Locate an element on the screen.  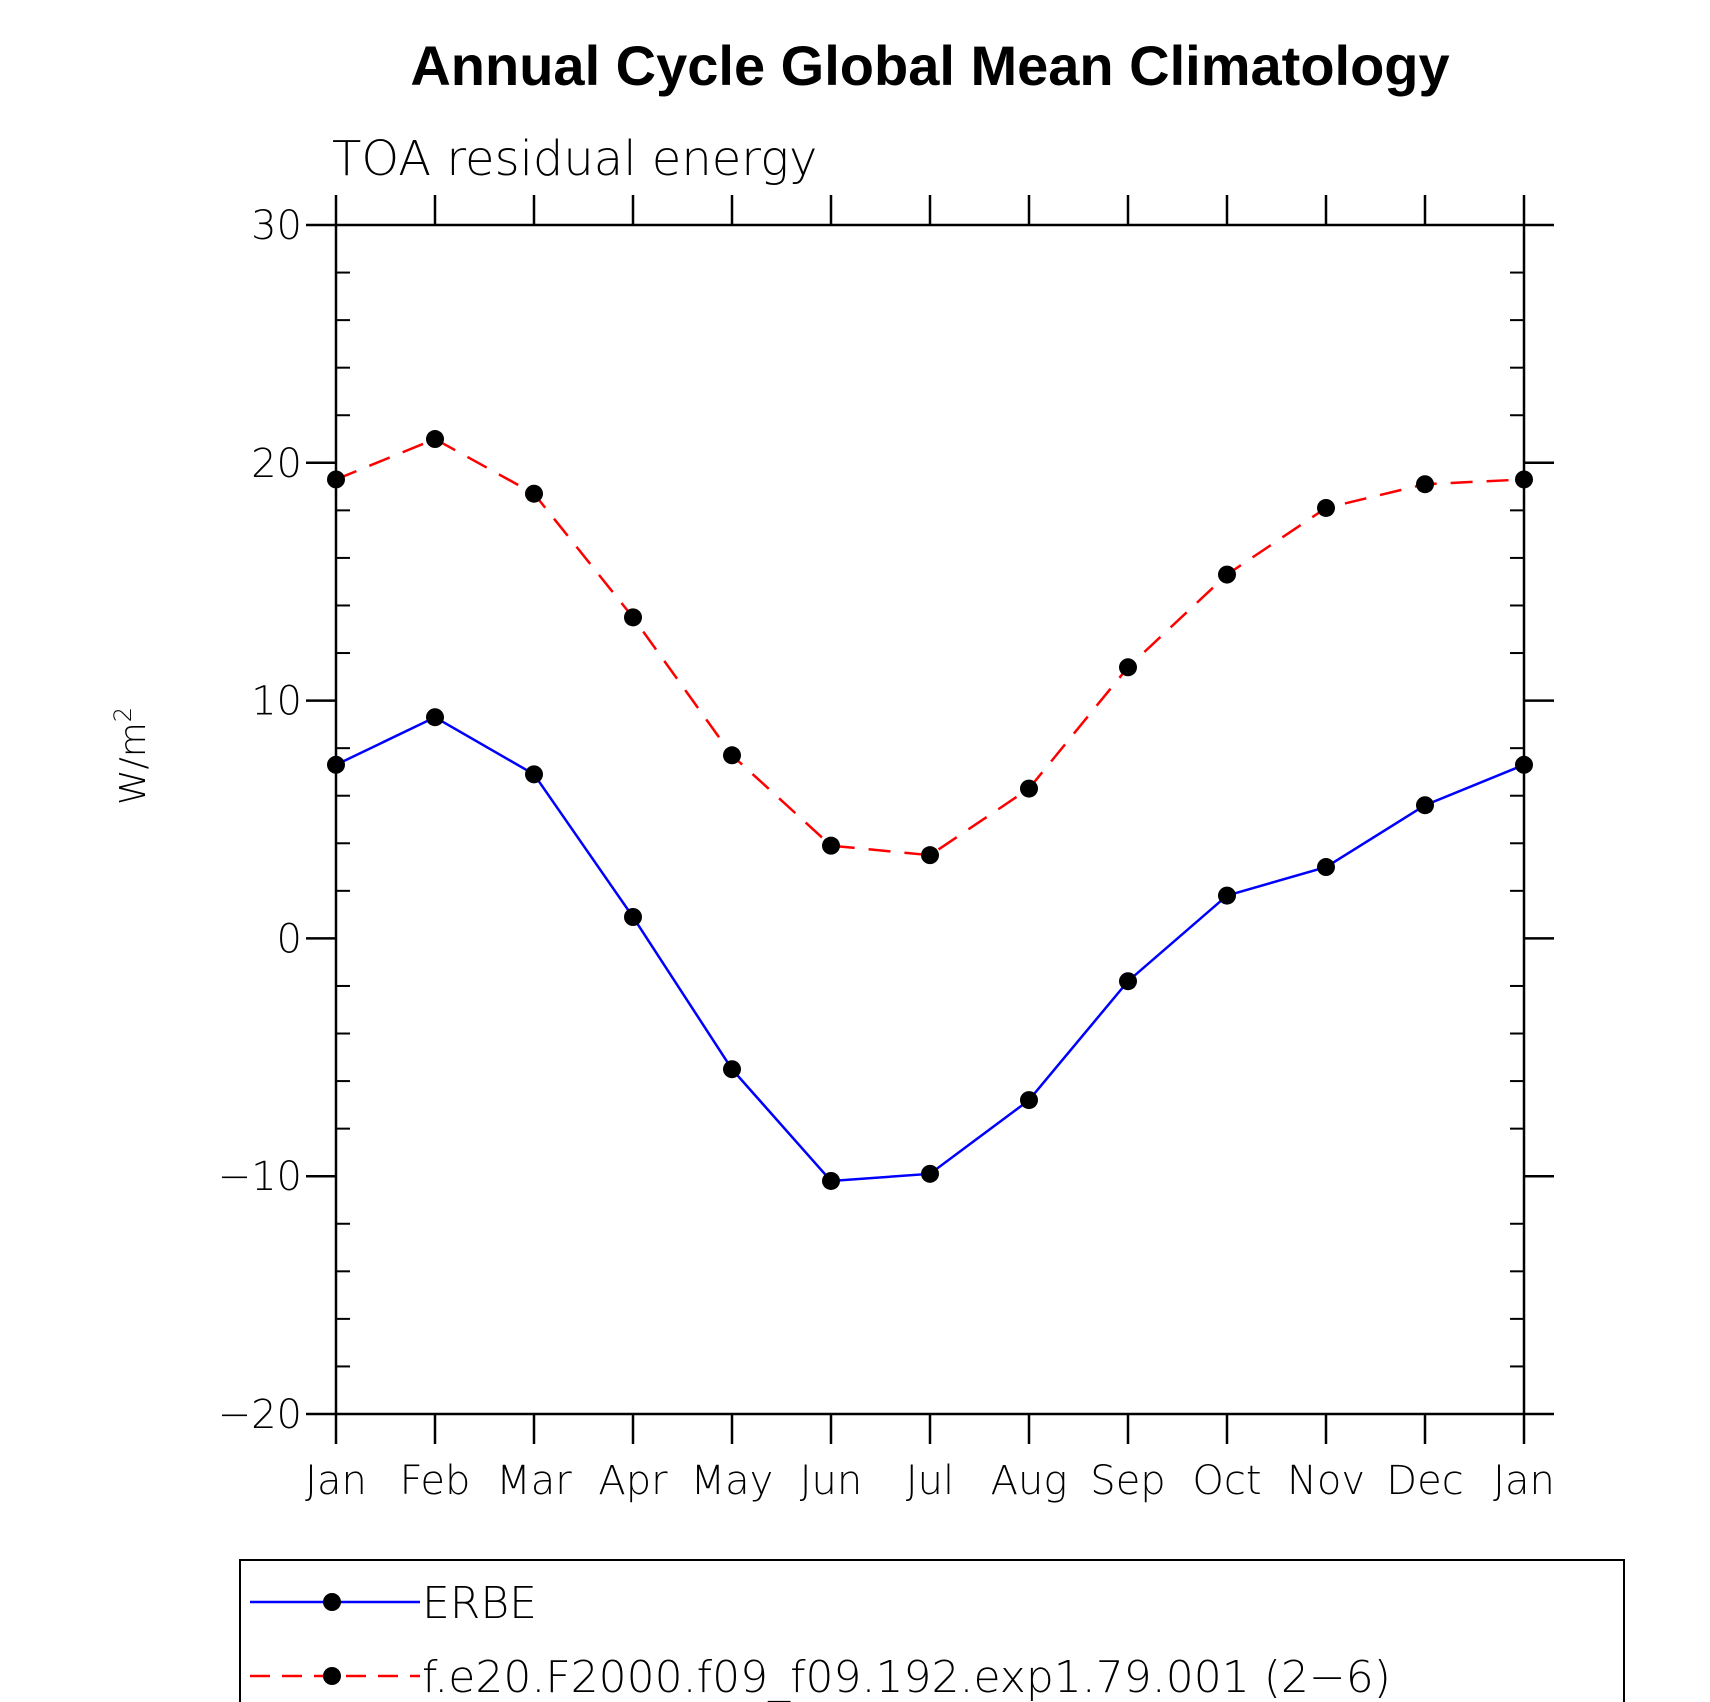
x-tick-label: Aug is located at coordinates (1029, 1481).